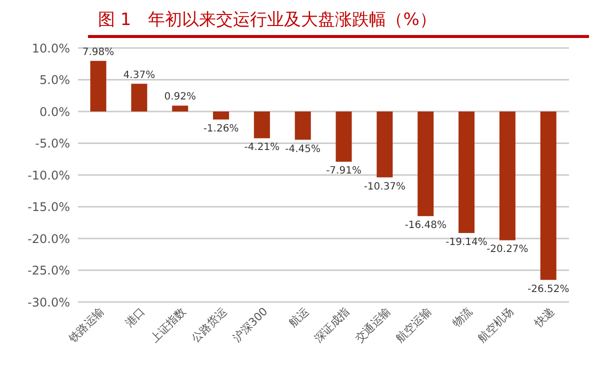  Describe the element at coordinates (385, 186) in the screenshot. I see `data-label: -10.37%` at that location.